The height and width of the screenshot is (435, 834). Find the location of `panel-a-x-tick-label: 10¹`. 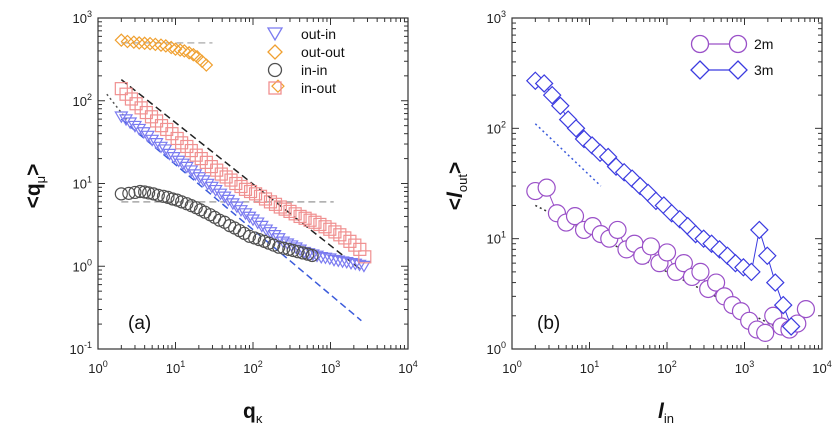

panel-a-x-tick-label: 10¹ is located at coordinates (175, 367).